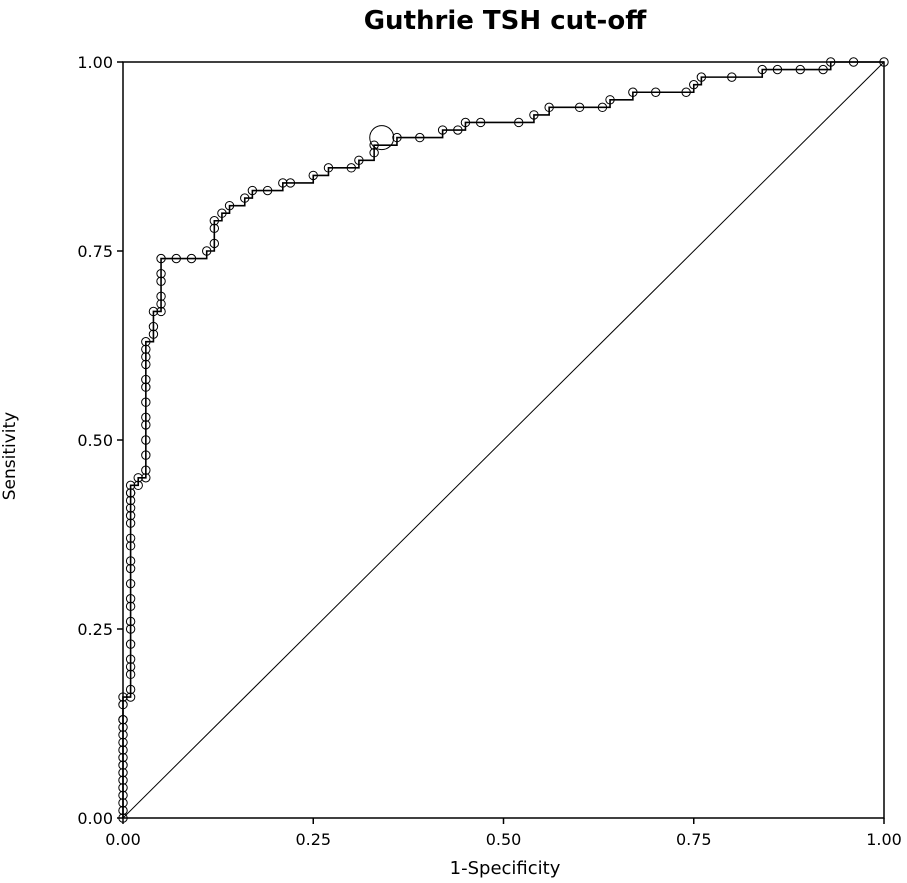 Image resolution: width=907 pixels, height=883 pixels. I want to click on chart-title: Guthrie TSH cut-off, so click(505, 21).